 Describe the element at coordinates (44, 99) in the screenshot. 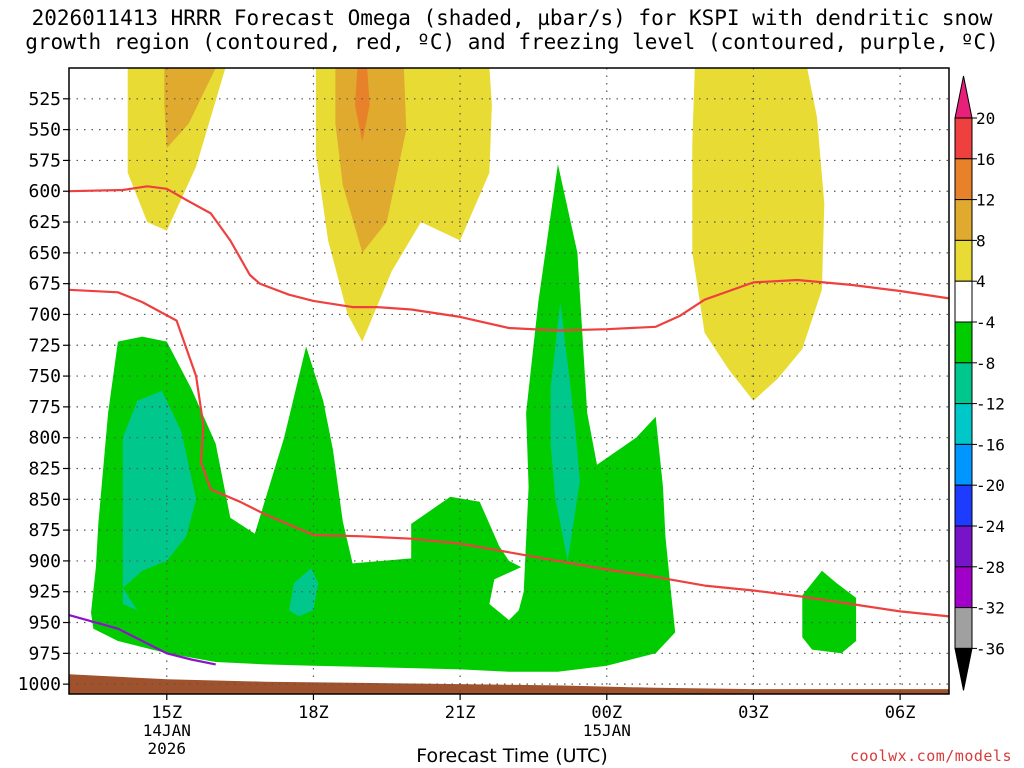

I see `y-tick-label: 525` at that location.